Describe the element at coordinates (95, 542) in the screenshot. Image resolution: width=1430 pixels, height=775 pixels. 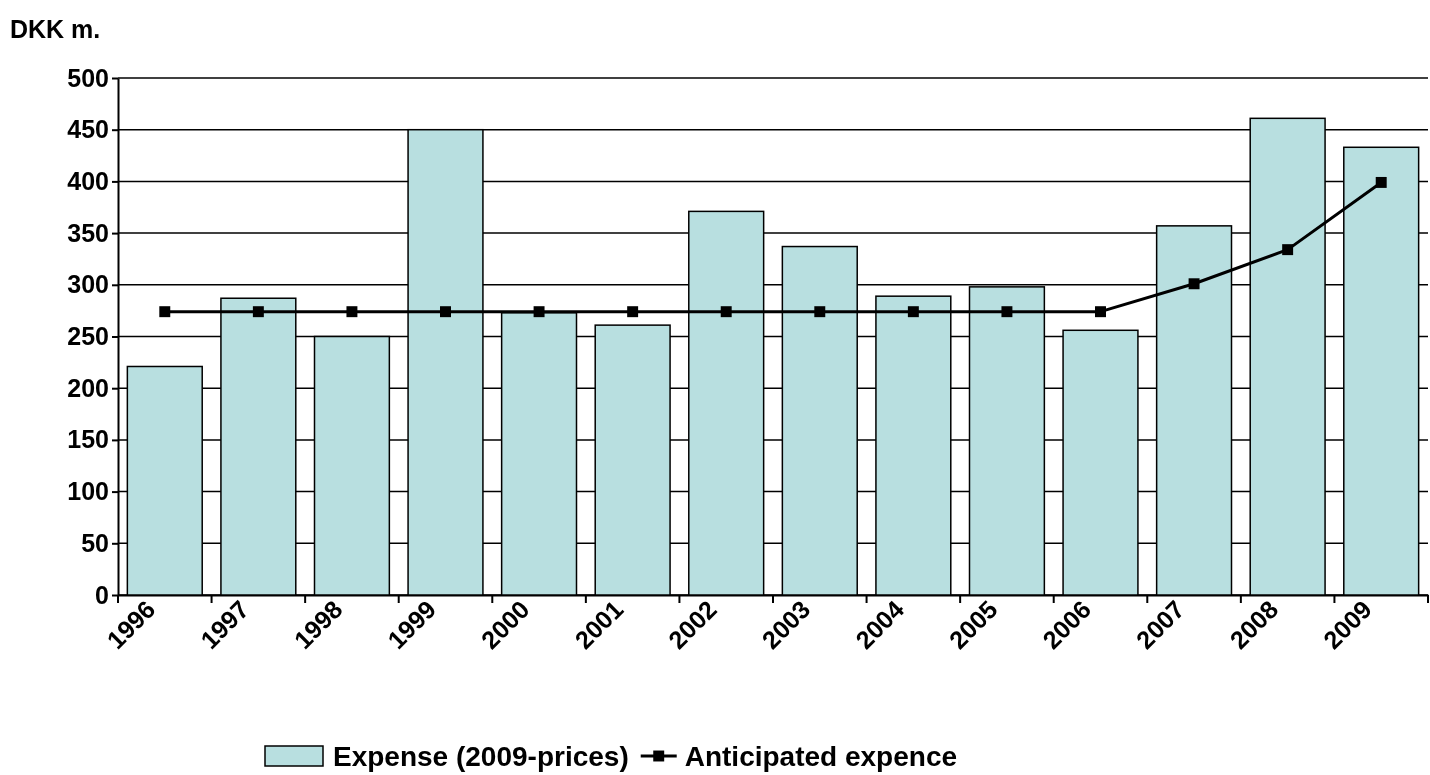
I see `y-tick-label: 50` at that location.